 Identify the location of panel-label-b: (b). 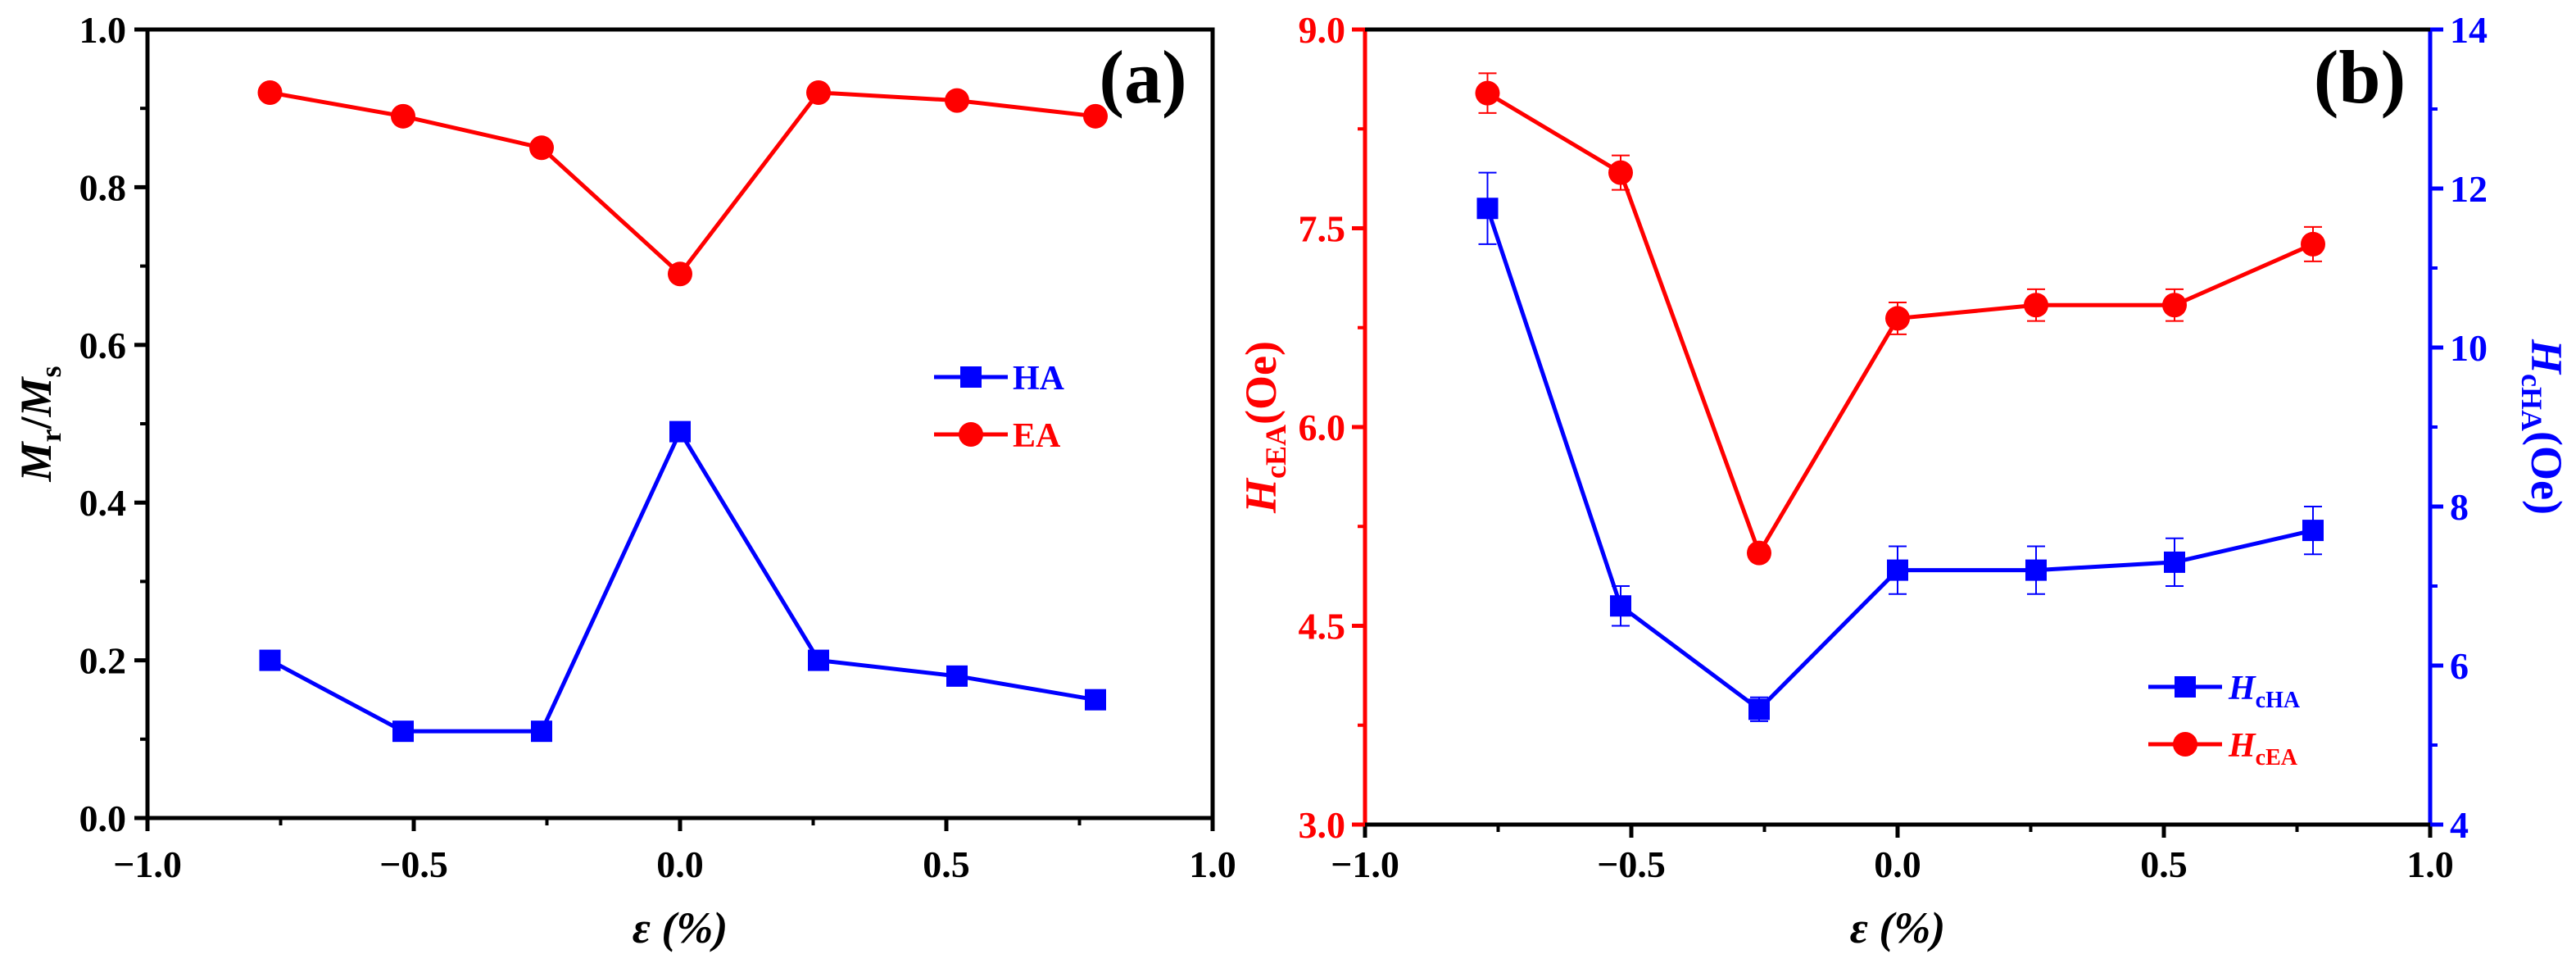
(2360, 77).